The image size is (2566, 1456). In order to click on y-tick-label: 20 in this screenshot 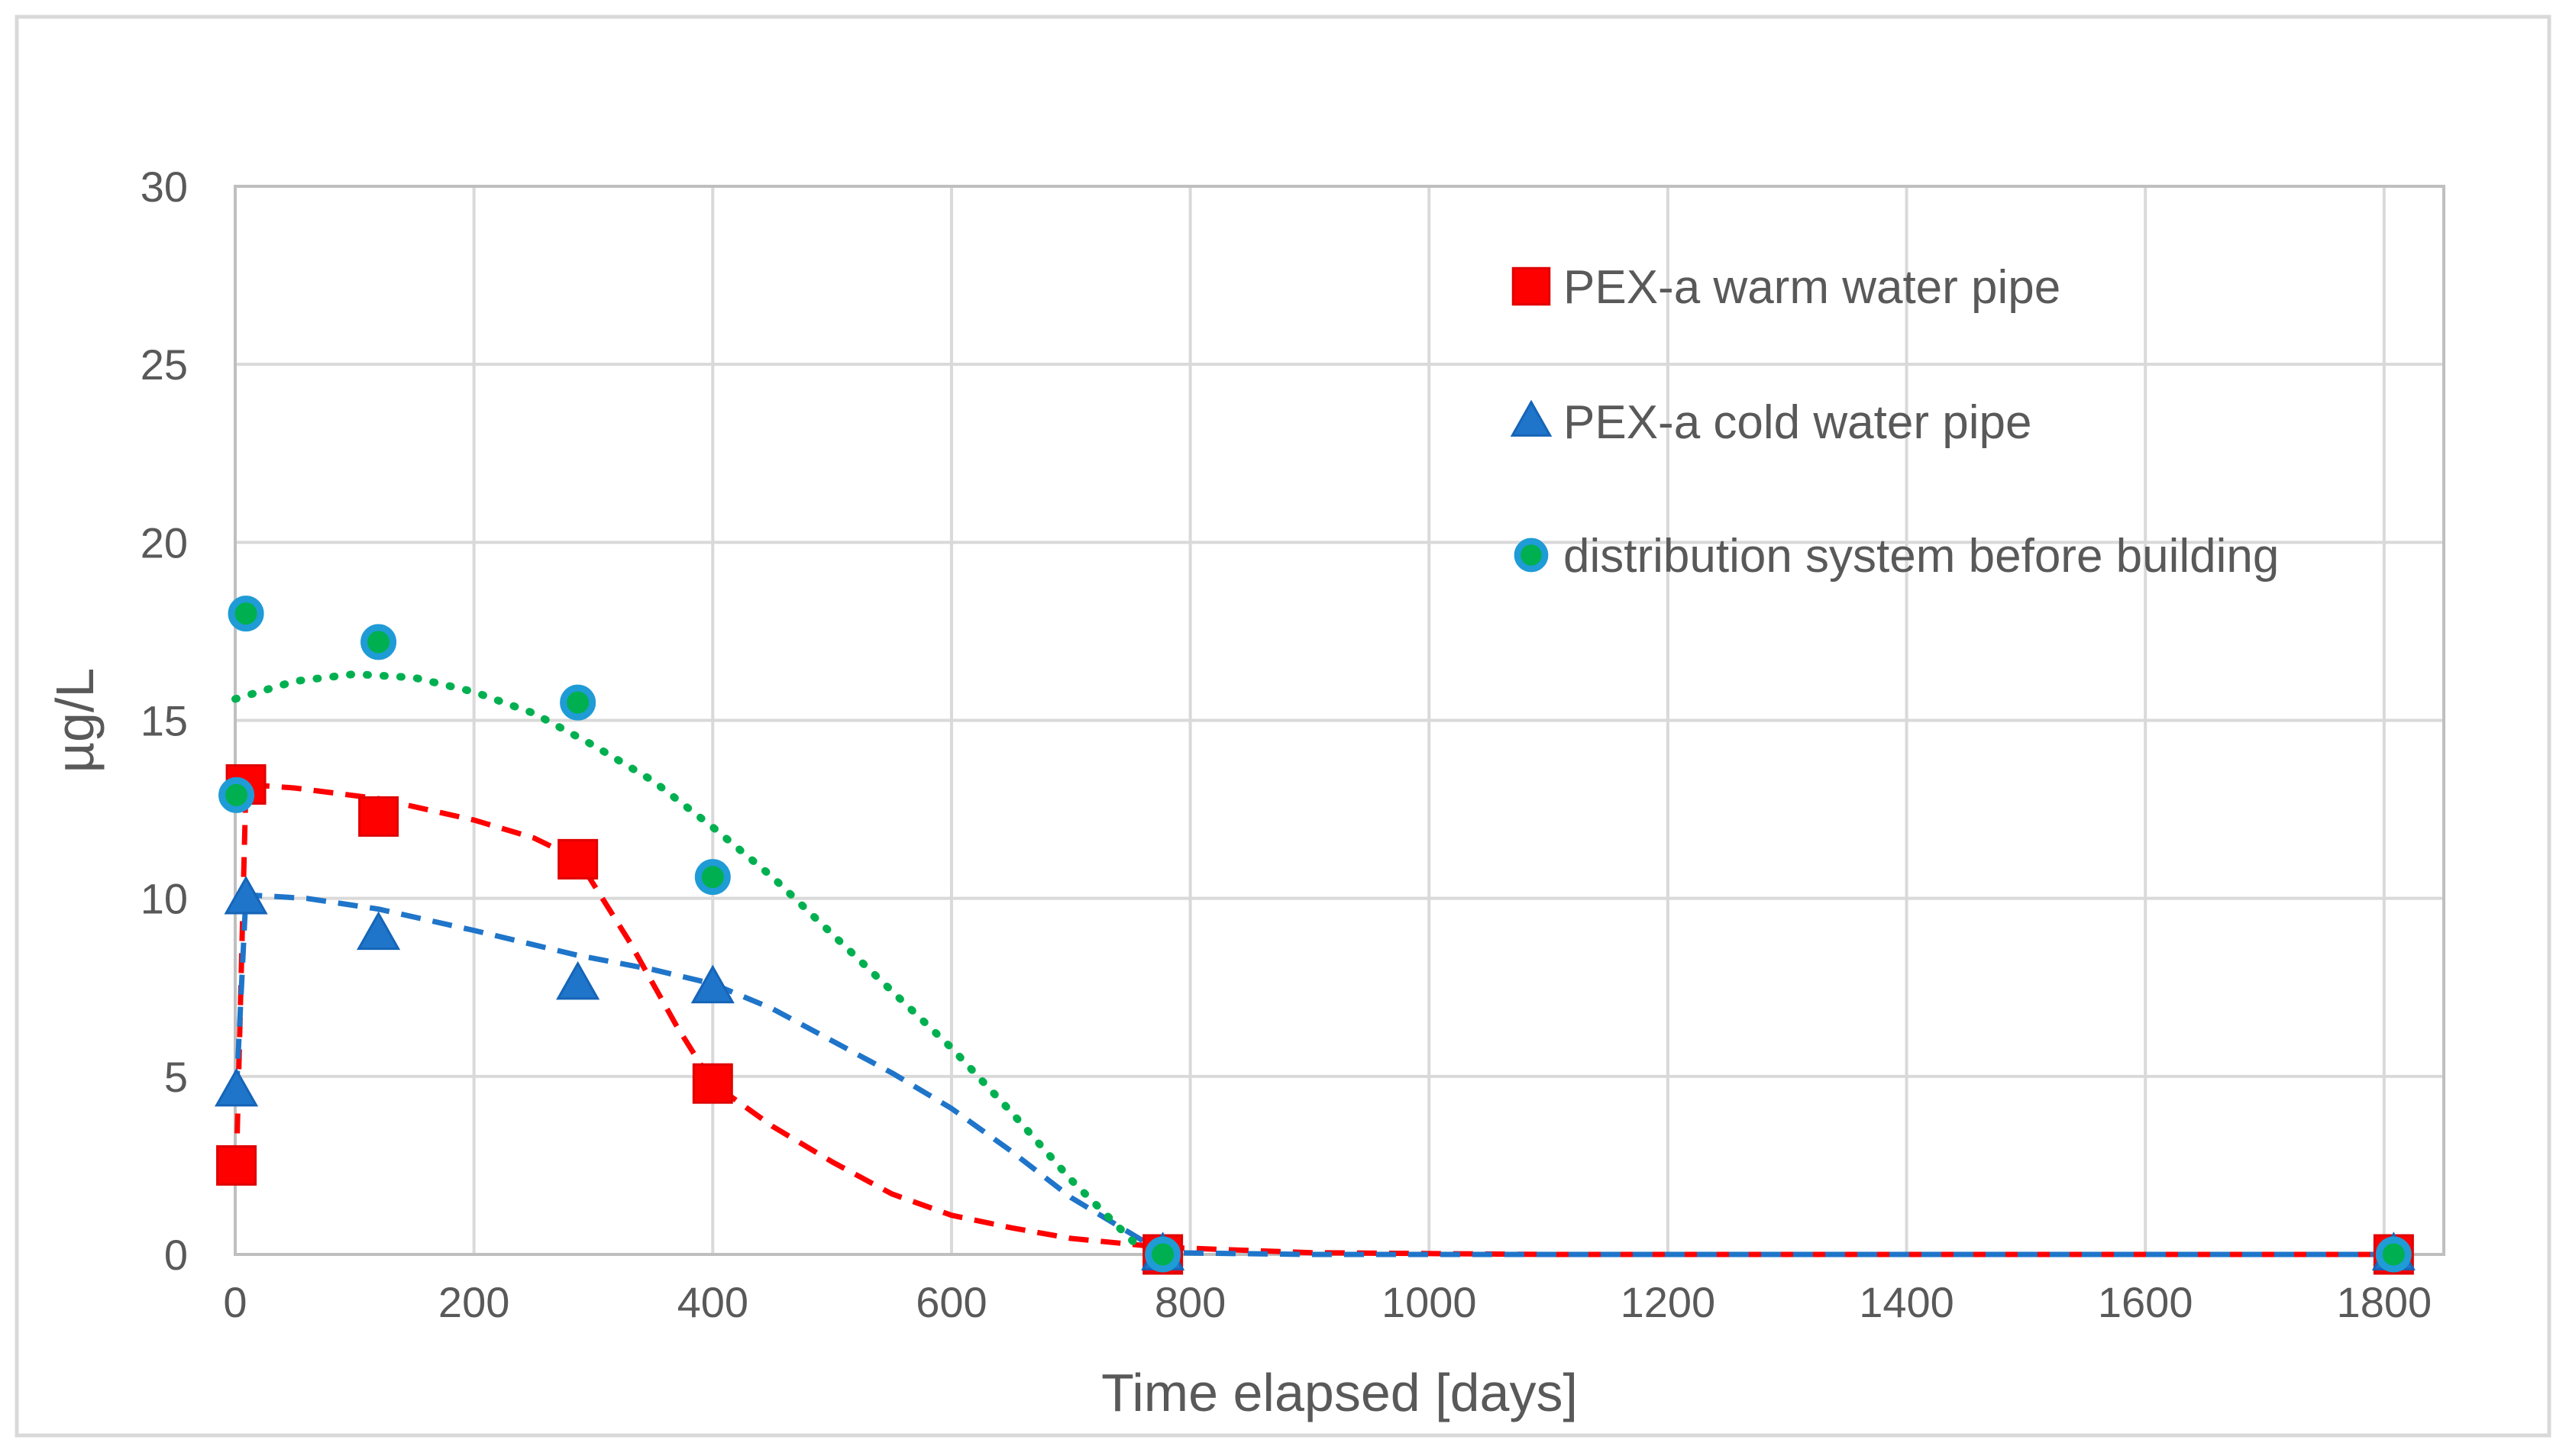, I will do `click(164, 542)`.